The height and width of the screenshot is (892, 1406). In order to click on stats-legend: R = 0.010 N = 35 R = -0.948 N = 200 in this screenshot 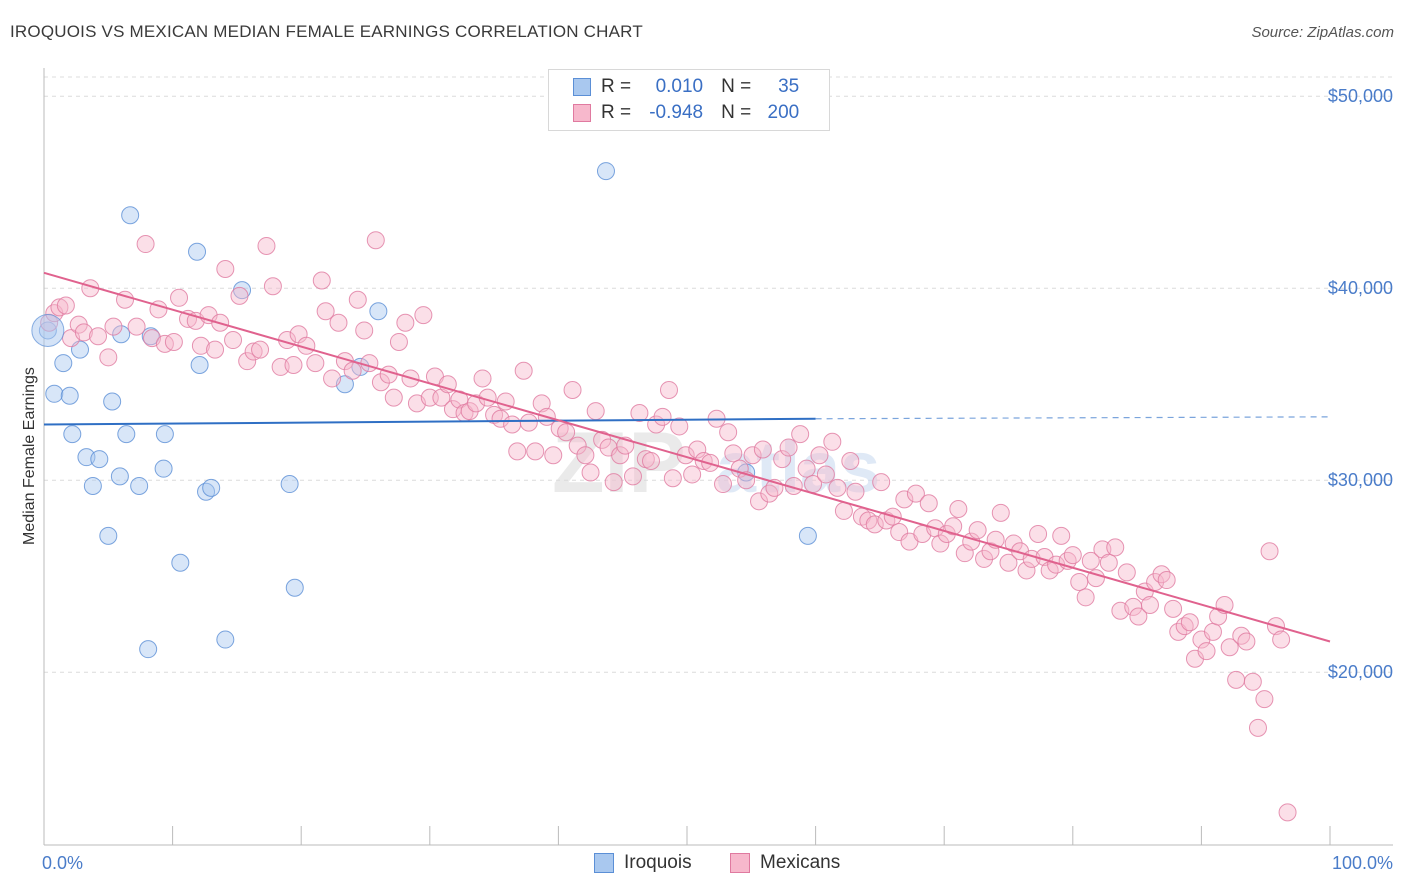, I will do `click(689, 100)`.